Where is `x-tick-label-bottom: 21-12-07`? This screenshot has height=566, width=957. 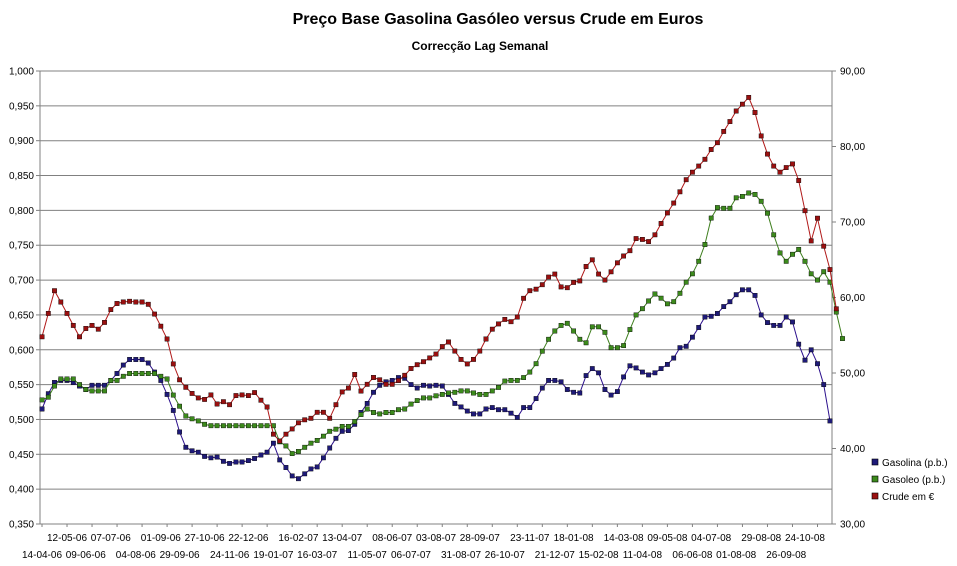
x-tick-label-bottom: 21-12-07 is located at coordinates (555, 555).